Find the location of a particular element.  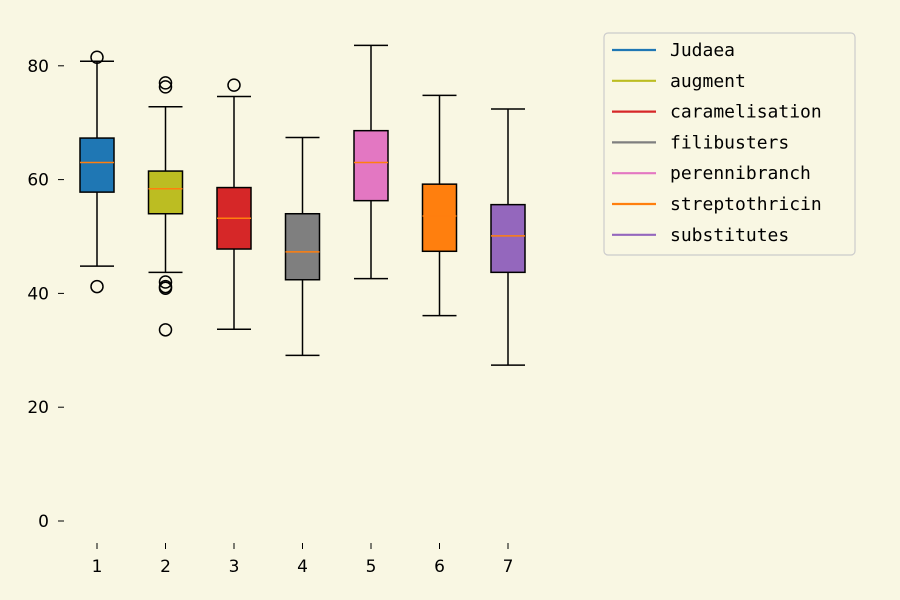

y-tick-label: 60 is located at coordinates (38, 181).